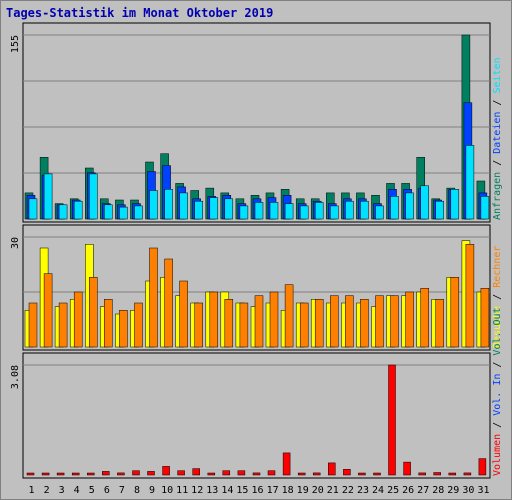 Image resolution: width=512 pixels, height=500 pixels. Describe the element at coordinates (318, 490) in the screenshot. I see `x-tick-label: 20` at that location.